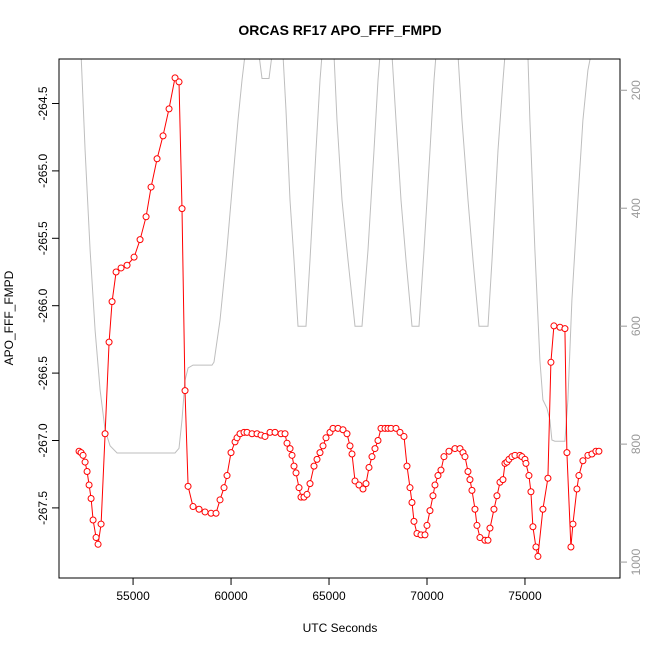 The width and height of the screenshot is (650, 650). I want to click on x-tick-label: 65000, so click(329, 596).